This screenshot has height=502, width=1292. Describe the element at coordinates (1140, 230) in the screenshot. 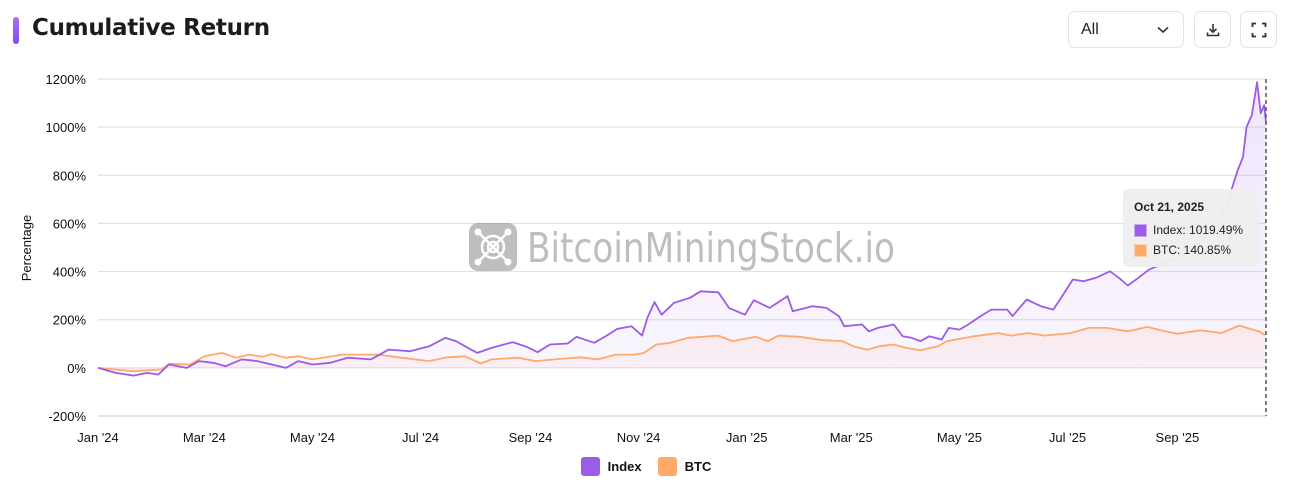

I see `tooltip-index-swatch` at that location.